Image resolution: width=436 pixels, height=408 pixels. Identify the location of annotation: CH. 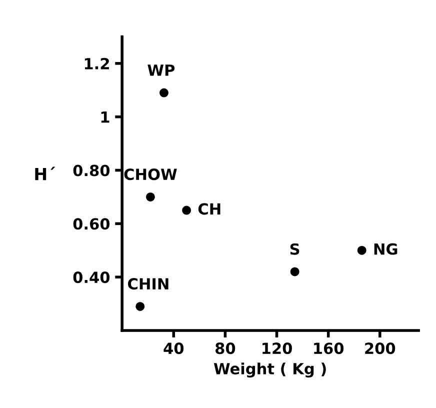
(209, 209).